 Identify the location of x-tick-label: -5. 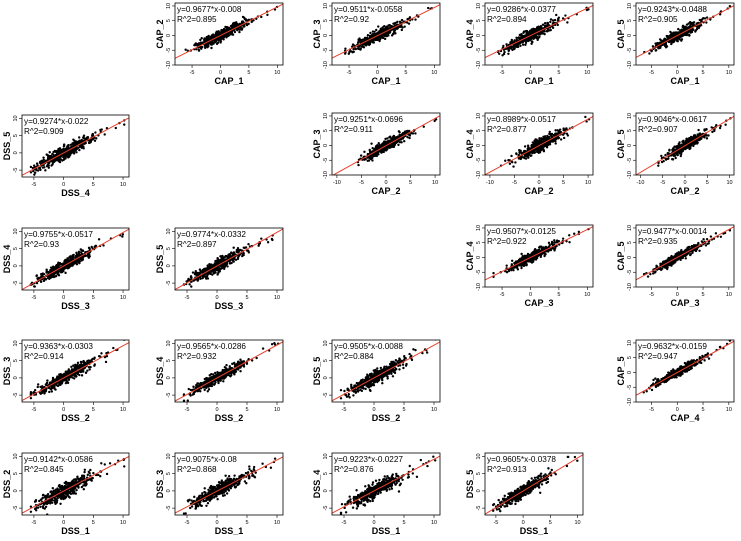
(651, 73).